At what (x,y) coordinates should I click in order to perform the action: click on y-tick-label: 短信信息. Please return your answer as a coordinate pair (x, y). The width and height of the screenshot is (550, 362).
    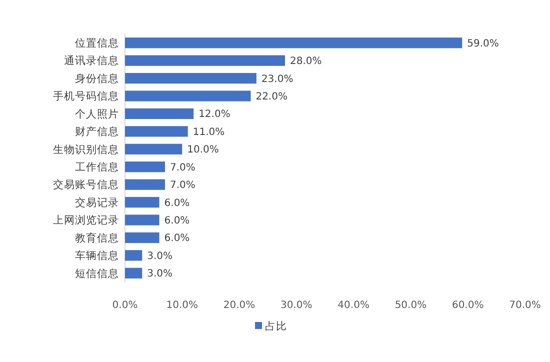
    Looking at the image, I should click on (97, 273).